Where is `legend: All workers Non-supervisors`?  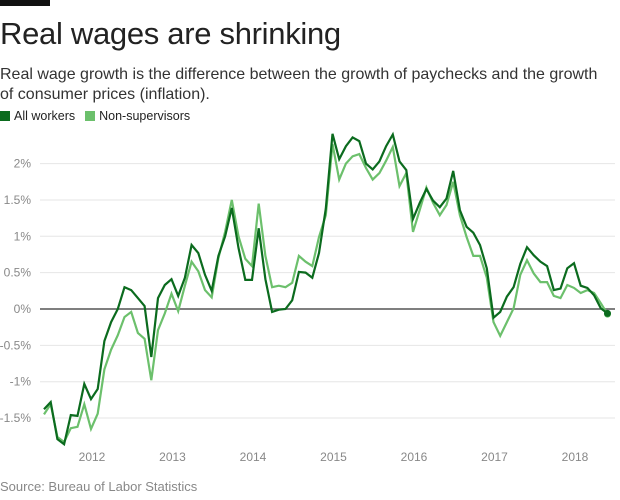
legend: All workers Non-supervisors is located at coordinates (100, 116).